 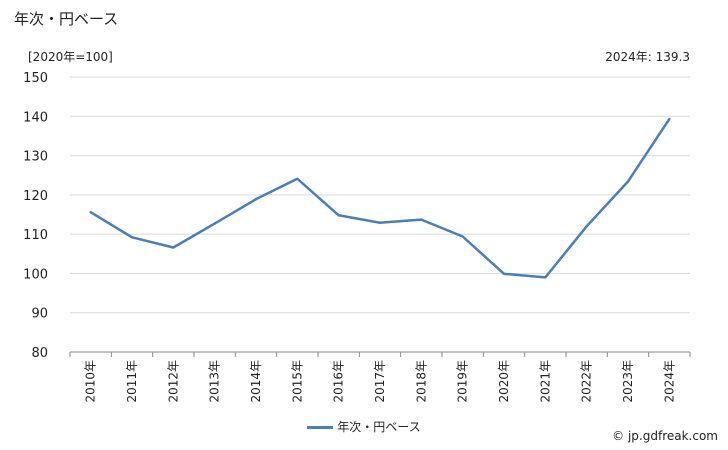 I want to click on x-tick-label: 2012年, so click(x=173, y=381).